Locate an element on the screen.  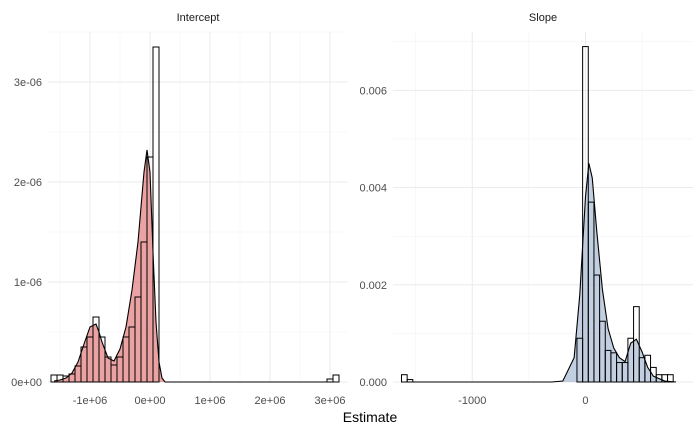
panel-title: Slope is located at coordinates (543, 18).